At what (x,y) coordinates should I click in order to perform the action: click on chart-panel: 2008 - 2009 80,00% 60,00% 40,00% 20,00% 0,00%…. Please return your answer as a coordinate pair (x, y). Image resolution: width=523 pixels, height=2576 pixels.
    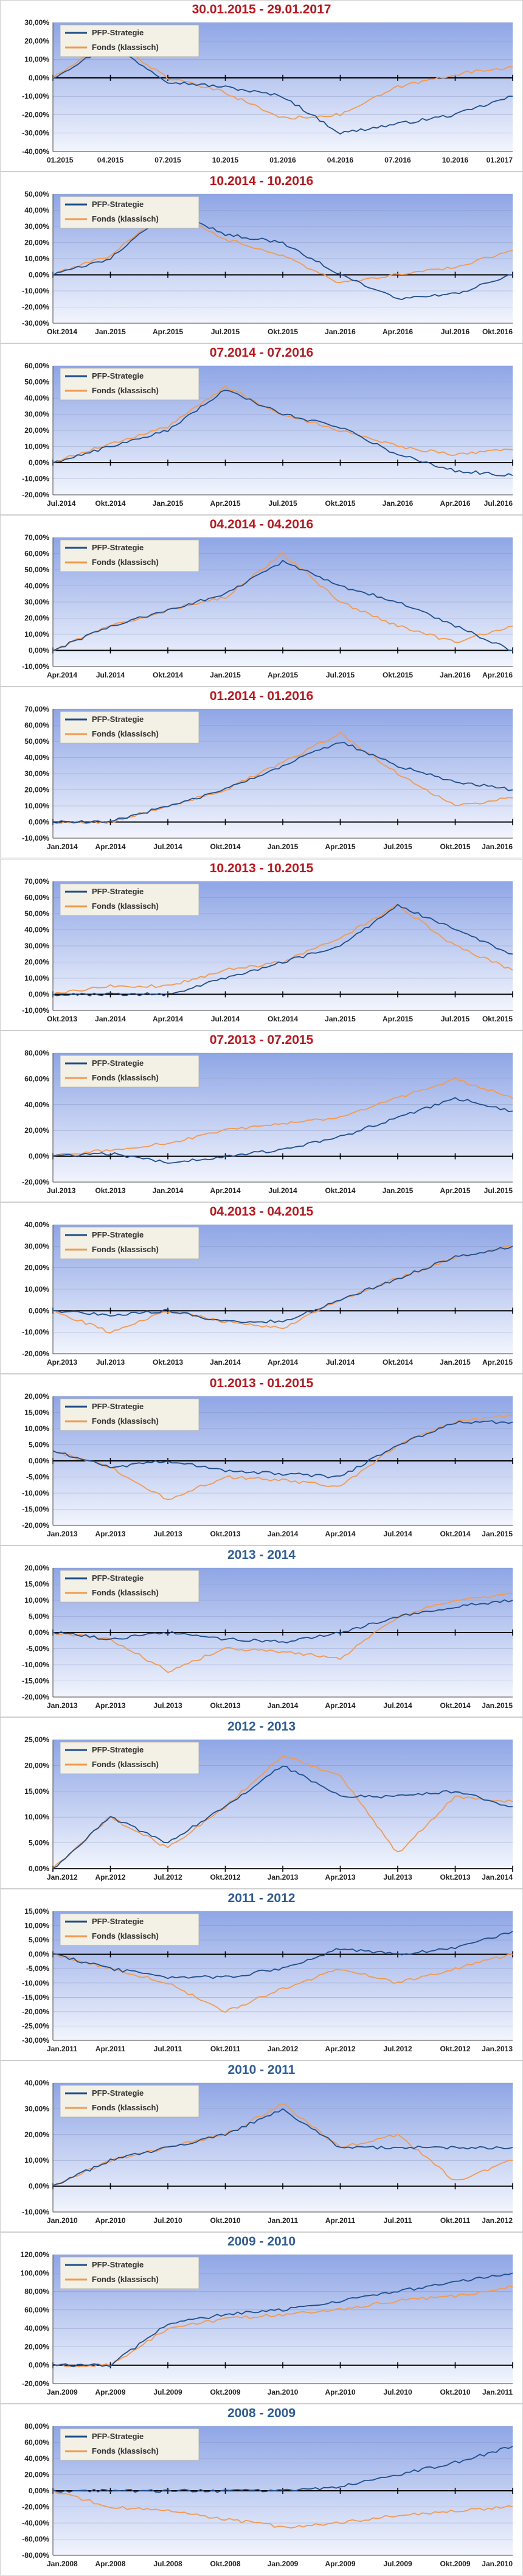
    Looking at the image, I should click on (261, 2489).